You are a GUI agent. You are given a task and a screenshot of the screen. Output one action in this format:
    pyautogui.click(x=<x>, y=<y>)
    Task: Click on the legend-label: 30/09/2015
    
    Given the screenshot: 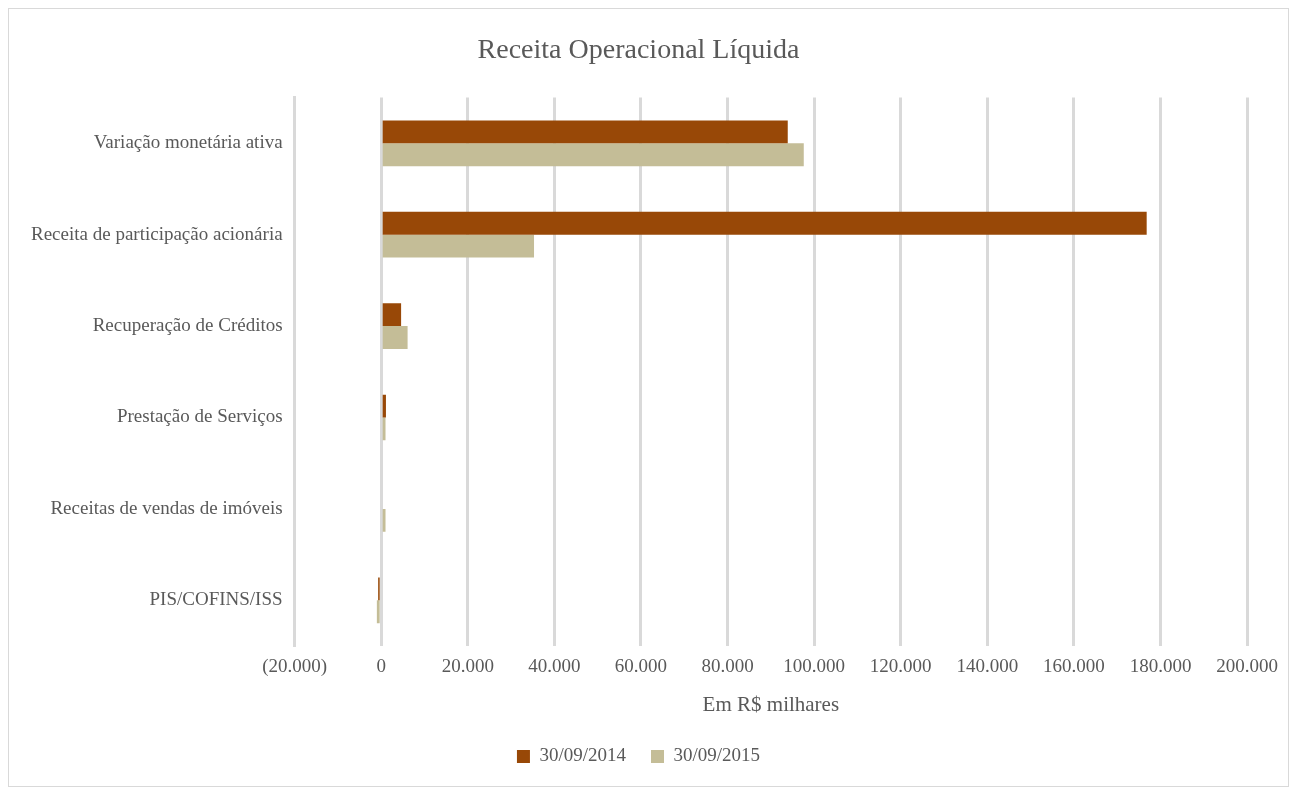 What is the action you would take?
    pyautogui.click(x=717, y=755)
    